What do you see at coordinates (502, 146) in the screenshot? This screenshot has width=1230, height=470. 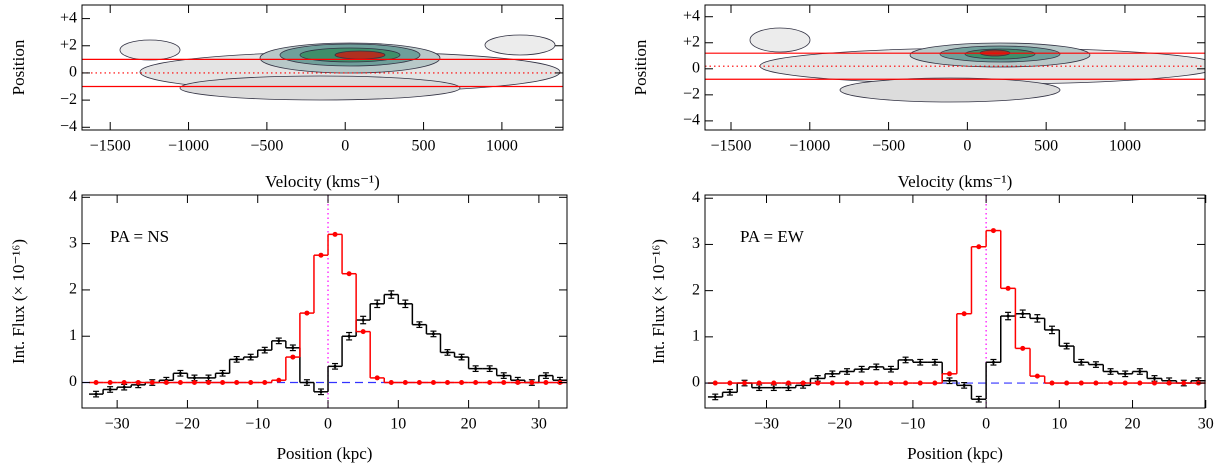 I see `x-tick-label: 1000` at bounding box center [502, 146].